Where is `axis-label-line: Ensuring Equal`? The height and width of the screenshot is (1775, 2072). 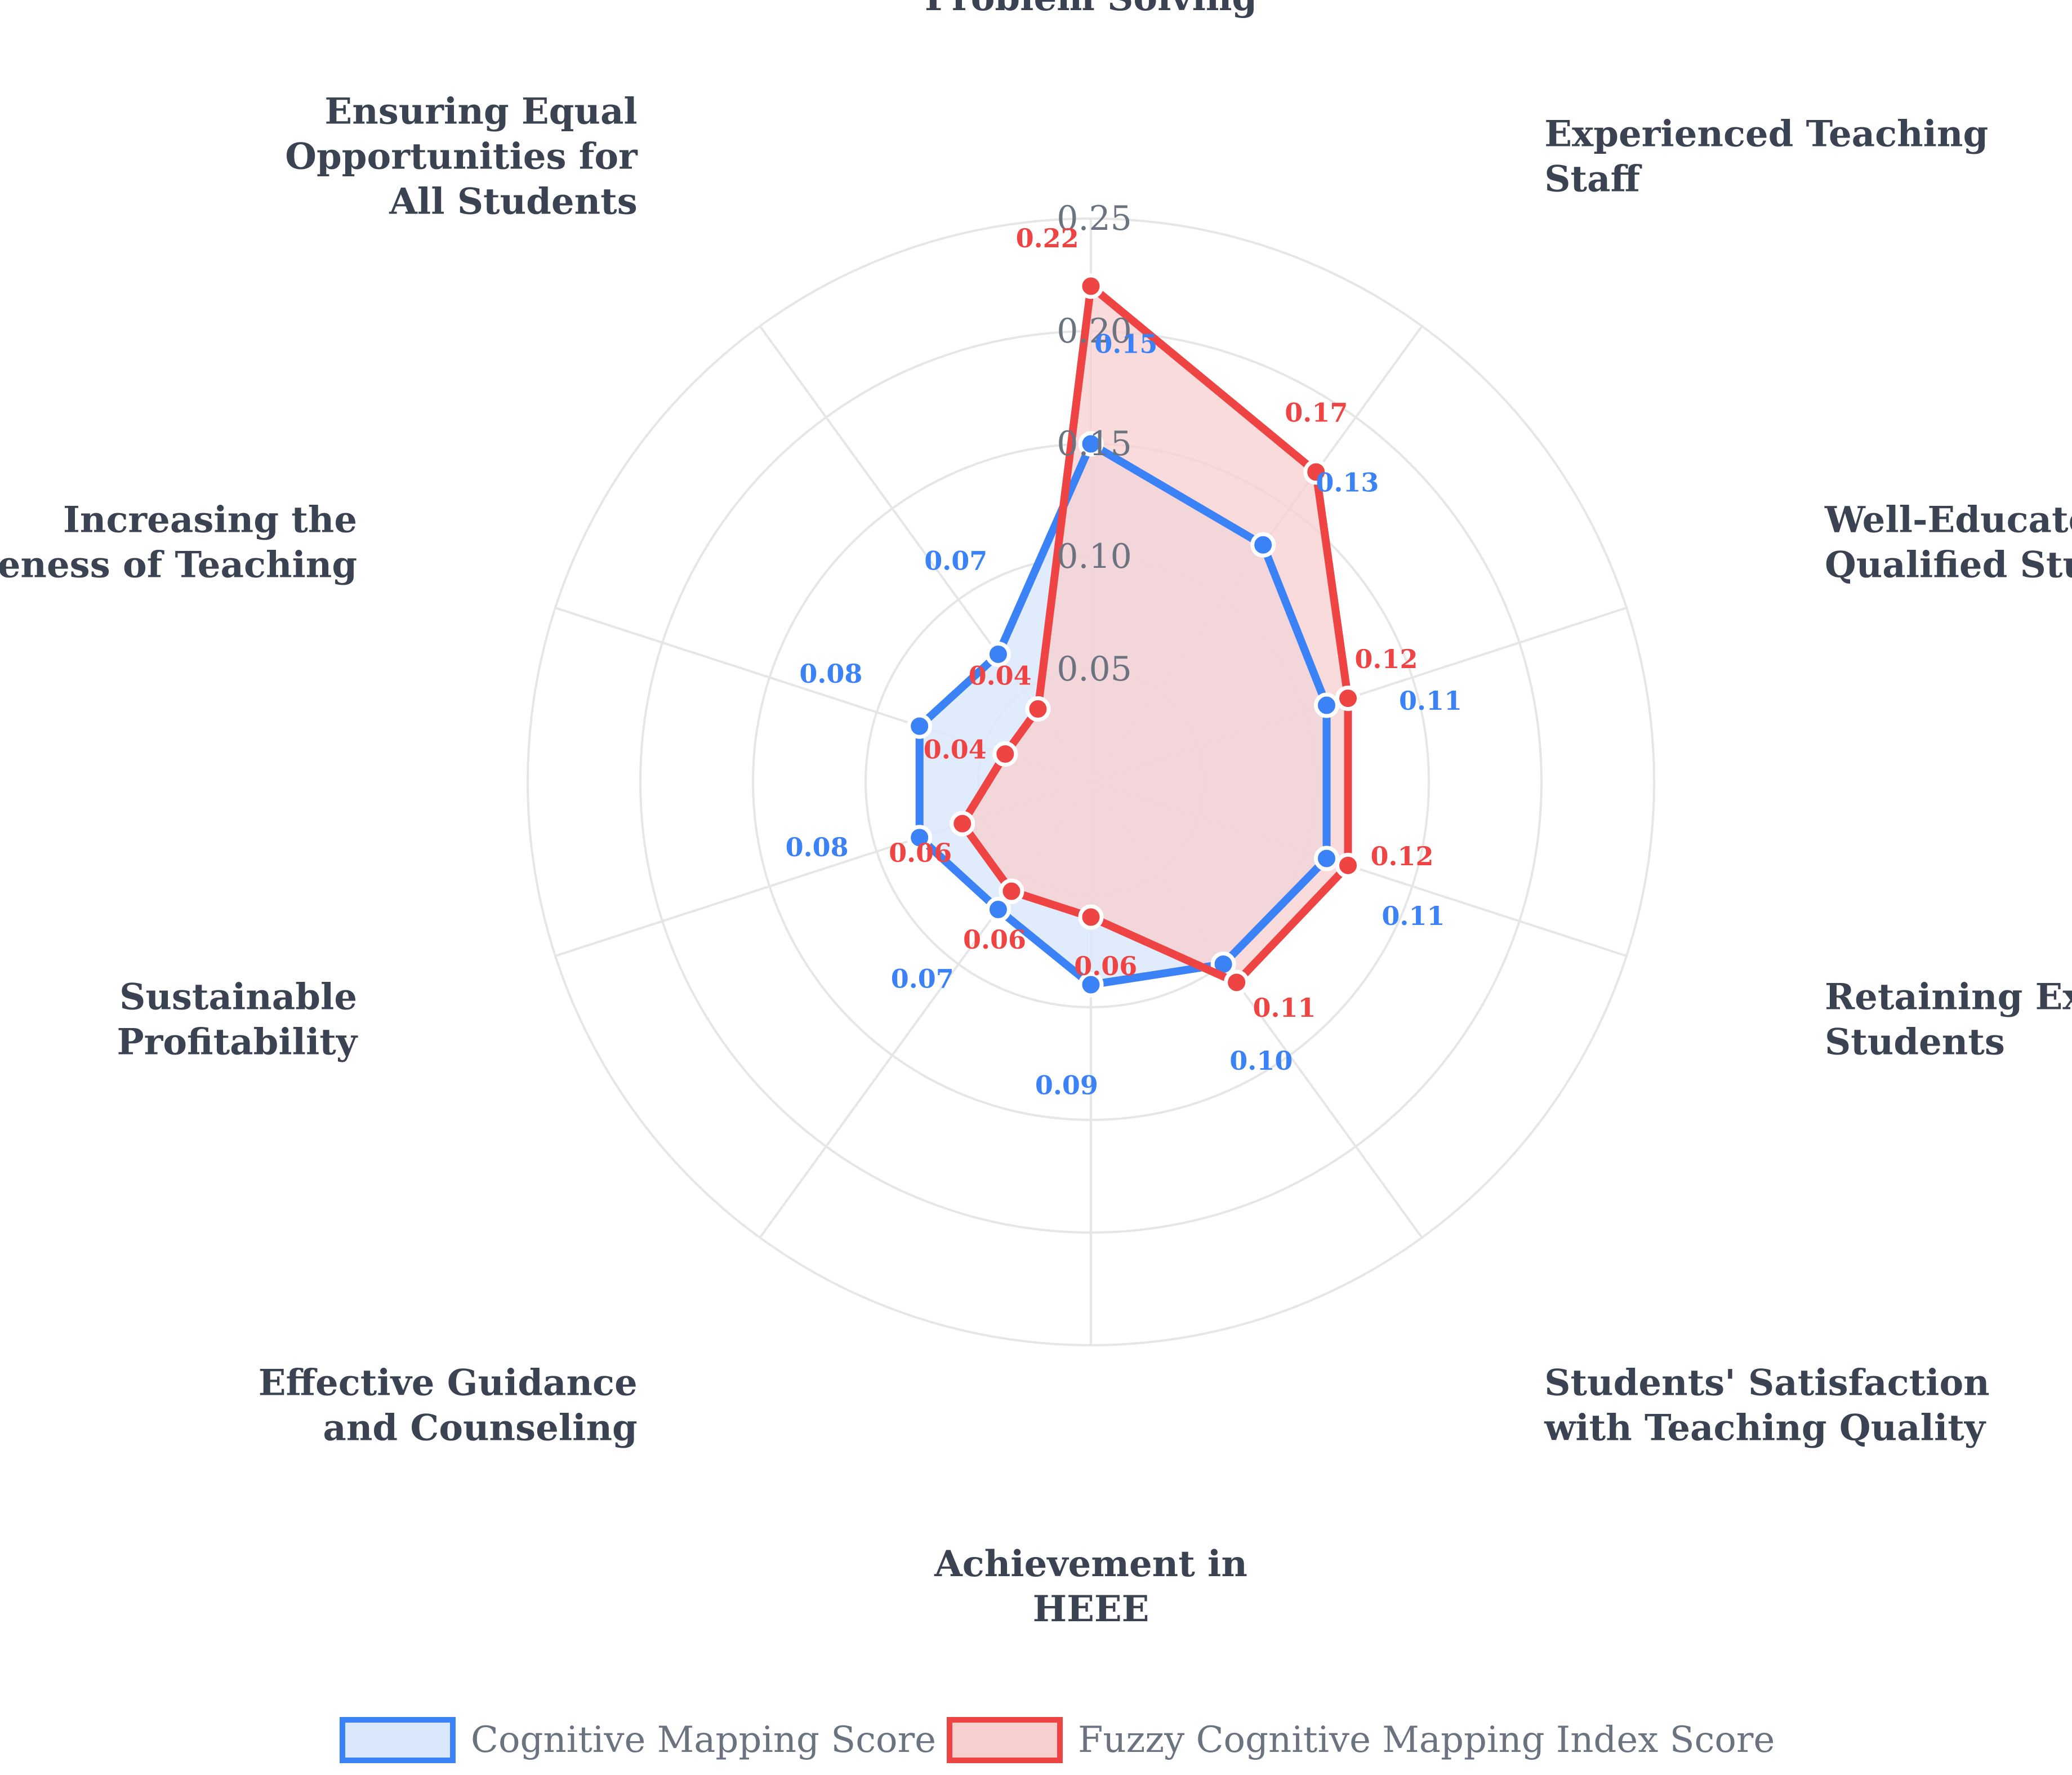 axis-label-line: Ensuring Equal is located at coordinates (480, 112).